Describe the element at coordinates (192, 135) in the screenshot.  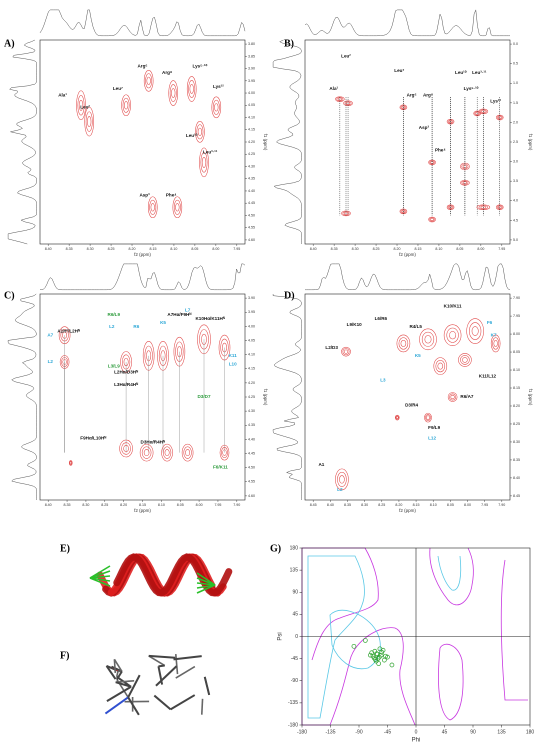
I see `peak-label: Leu¹⁰` at that location.